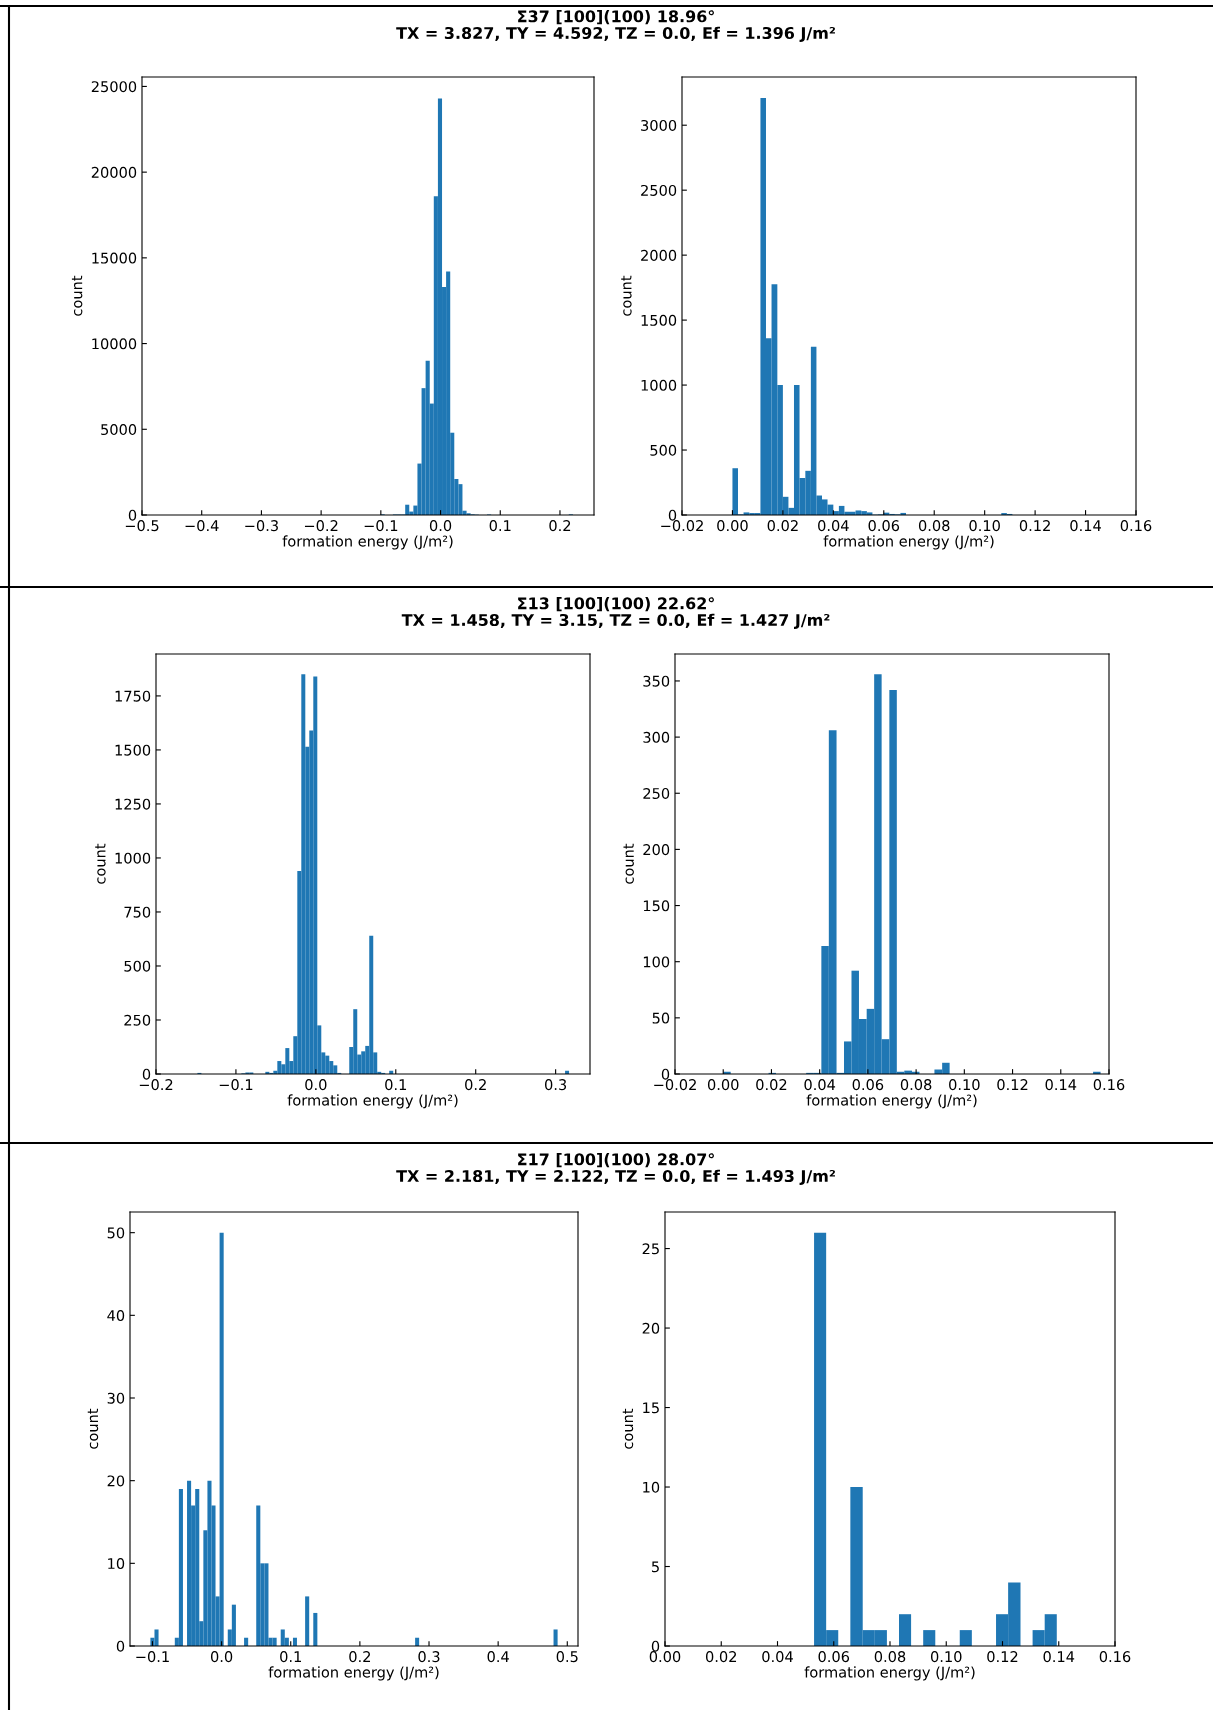 Image resolution: width=1213 pixels, height=1710 pixels. What do you see at coordinates (655, 1567) in the screenshot?
I see `y-tick-label: 5` at bounding box center [655, 1567].